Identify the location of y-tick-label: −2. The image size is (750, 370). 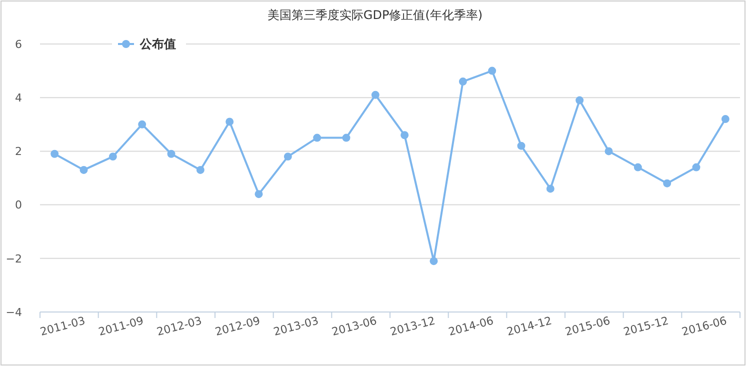
(14, 259).